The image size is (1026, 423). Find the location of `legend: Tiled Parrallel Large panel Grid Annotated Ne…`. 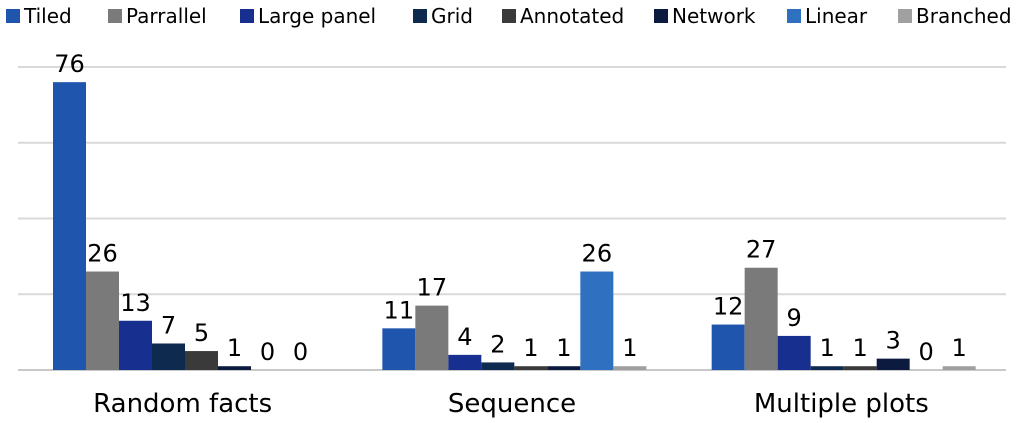

legend: Tiled Parrallel Large panel Grid Annotated Ne… is located at coordinates (509, 16).